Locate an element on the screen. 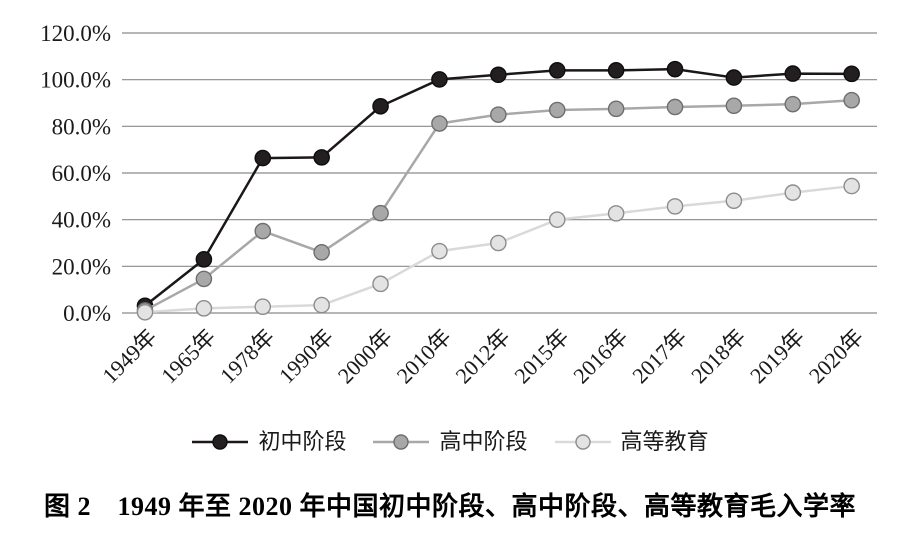  y-axis-tick-label: 40.0% is located at coordinates (81, 220).